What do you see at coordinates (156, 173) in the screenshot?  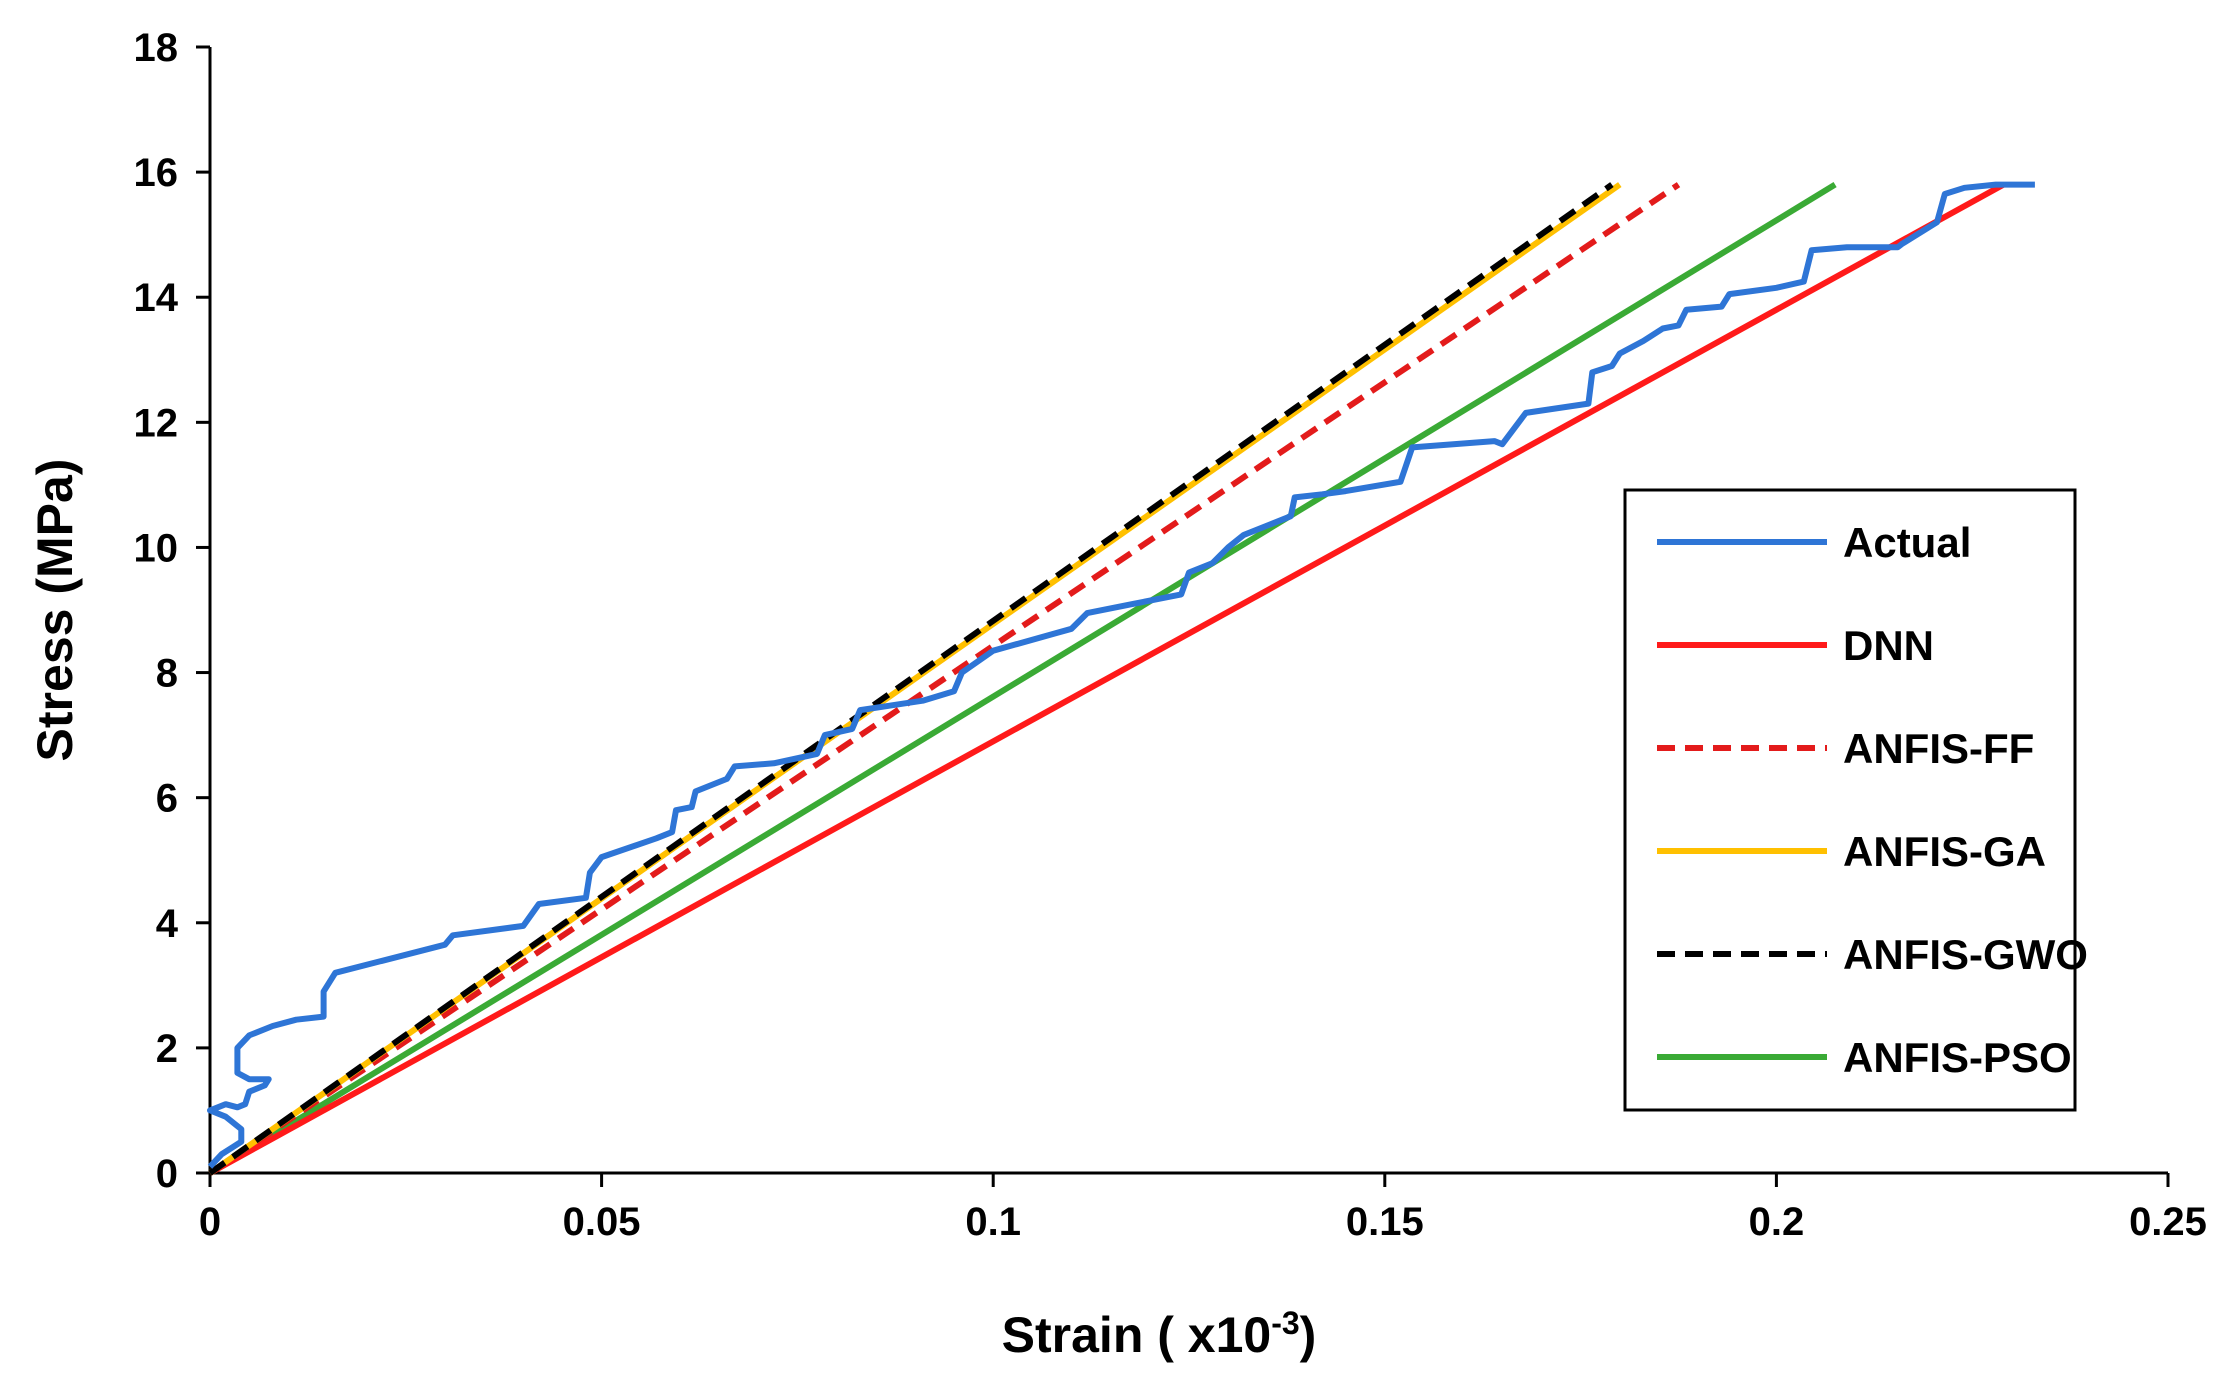 I see `y-tick-label: 16` at bounding box center [156, 173].